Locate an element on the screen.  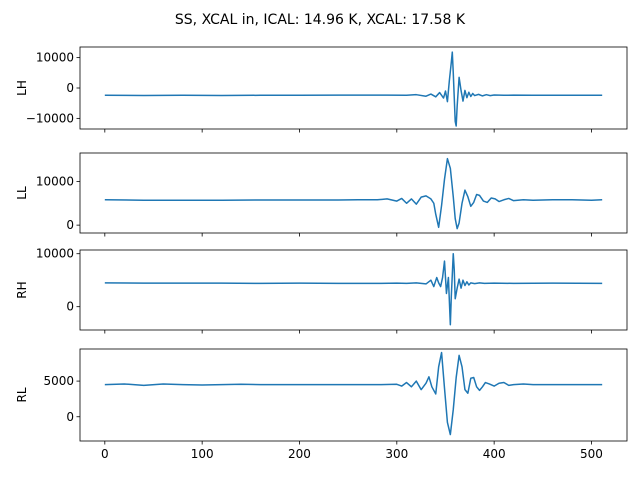
y-tick-label: 5000 is located at coordinates (58, 381).